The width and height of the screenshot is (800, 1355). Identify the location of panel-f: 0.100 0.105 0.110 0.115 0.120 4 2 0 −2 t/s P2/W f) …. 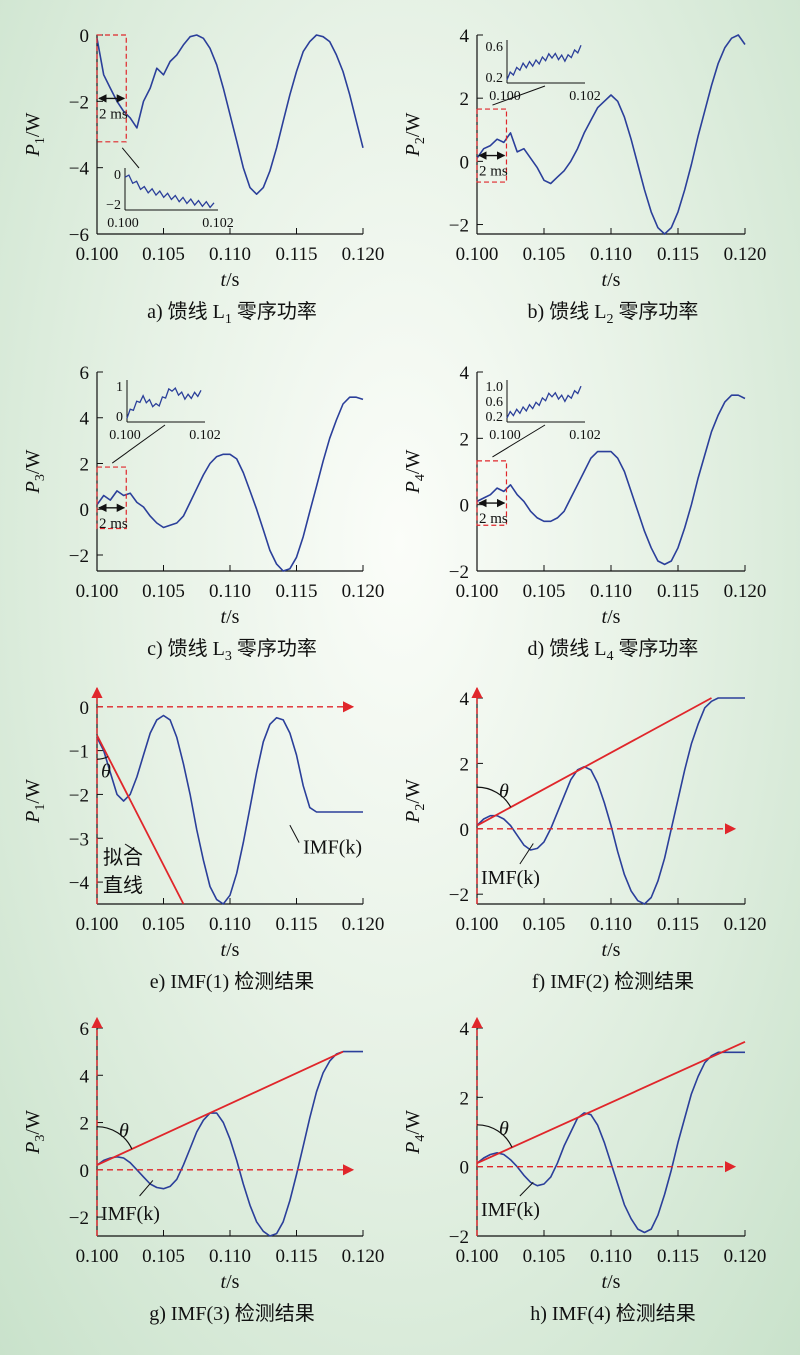
(584, 839).